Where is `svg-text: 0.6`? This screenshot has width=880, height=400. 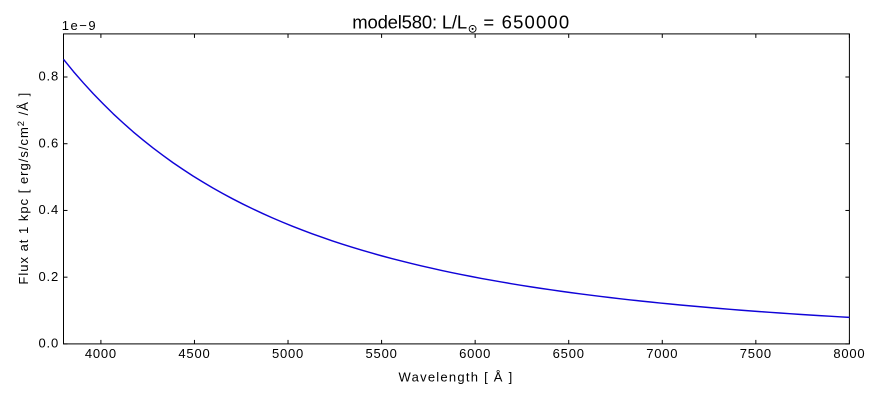 svg-text: 0.6 is located at coordinates (49, 142).